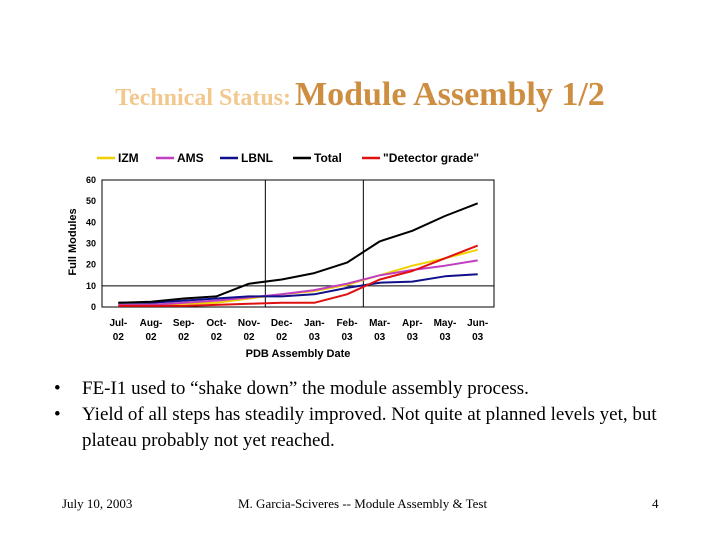 Image resolution: width=720 pixels, height=540 pixels. What do you see at coordinates (184, 323) in the screenshot?
I see `x-tick-label: Sep-` at bounding box center [184, 323].